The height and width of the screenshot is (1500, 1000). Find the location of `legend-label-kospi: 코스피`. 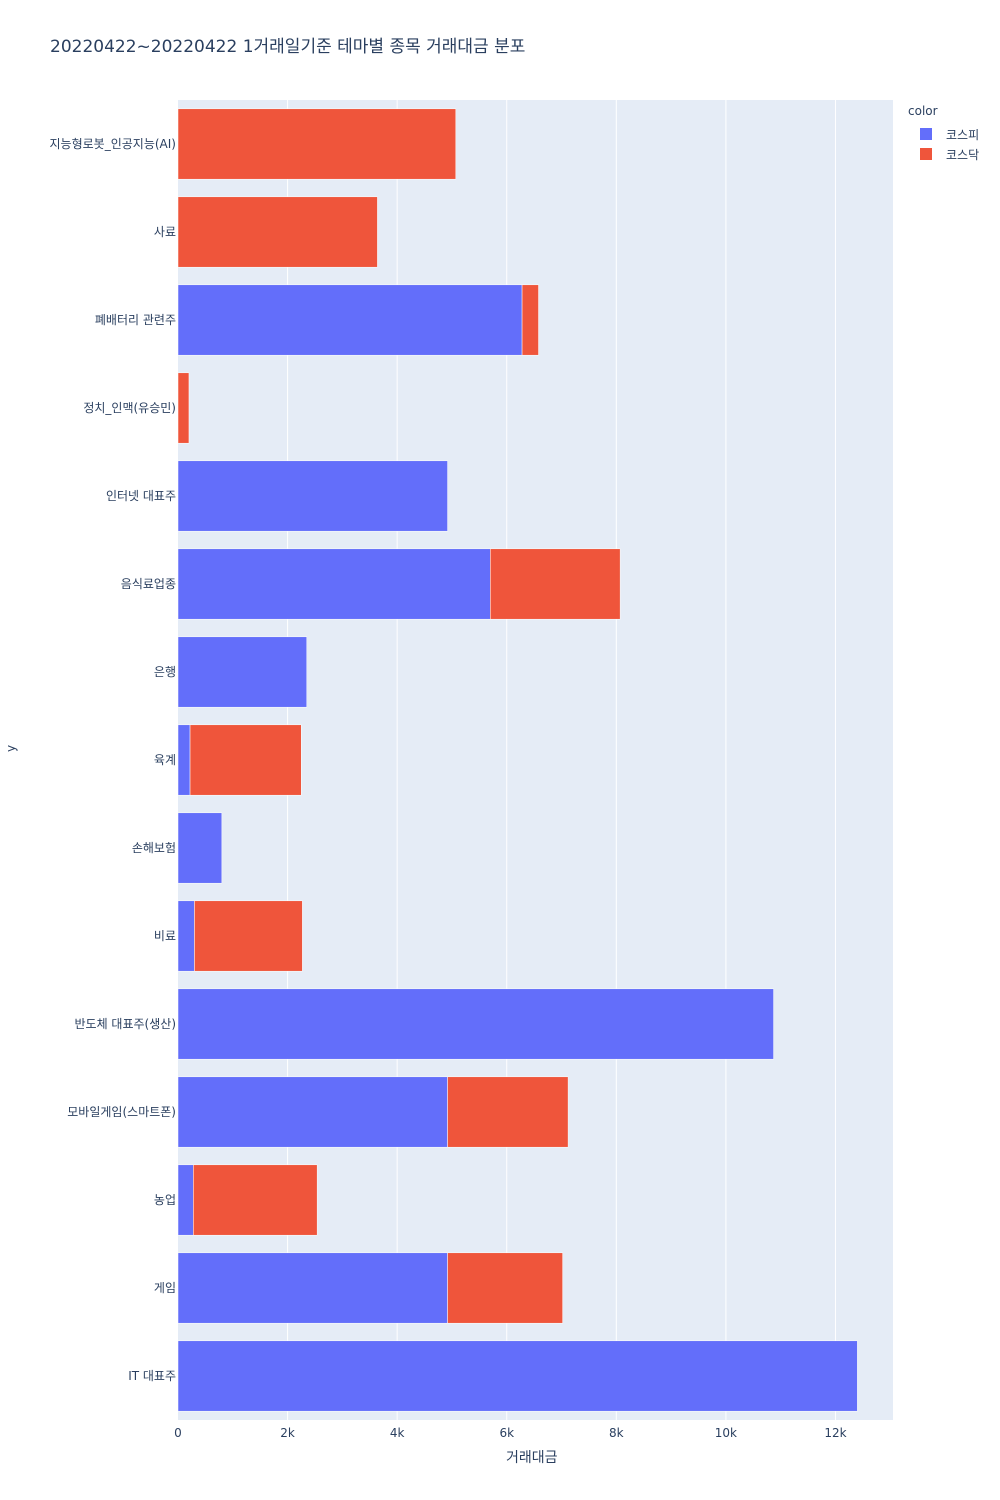

legend-label-kospi: 코스피 is located at coordinates (963, 134).